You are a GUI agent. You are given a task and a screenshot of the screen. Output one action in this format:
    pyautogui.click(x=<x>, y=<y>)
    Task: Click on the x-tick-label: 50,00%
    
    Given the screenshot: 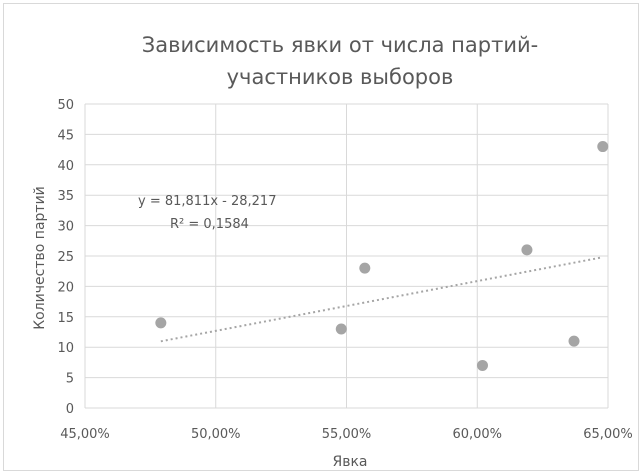 What is the action you would take?
    pyautogui.click(x=216, y=434)
    